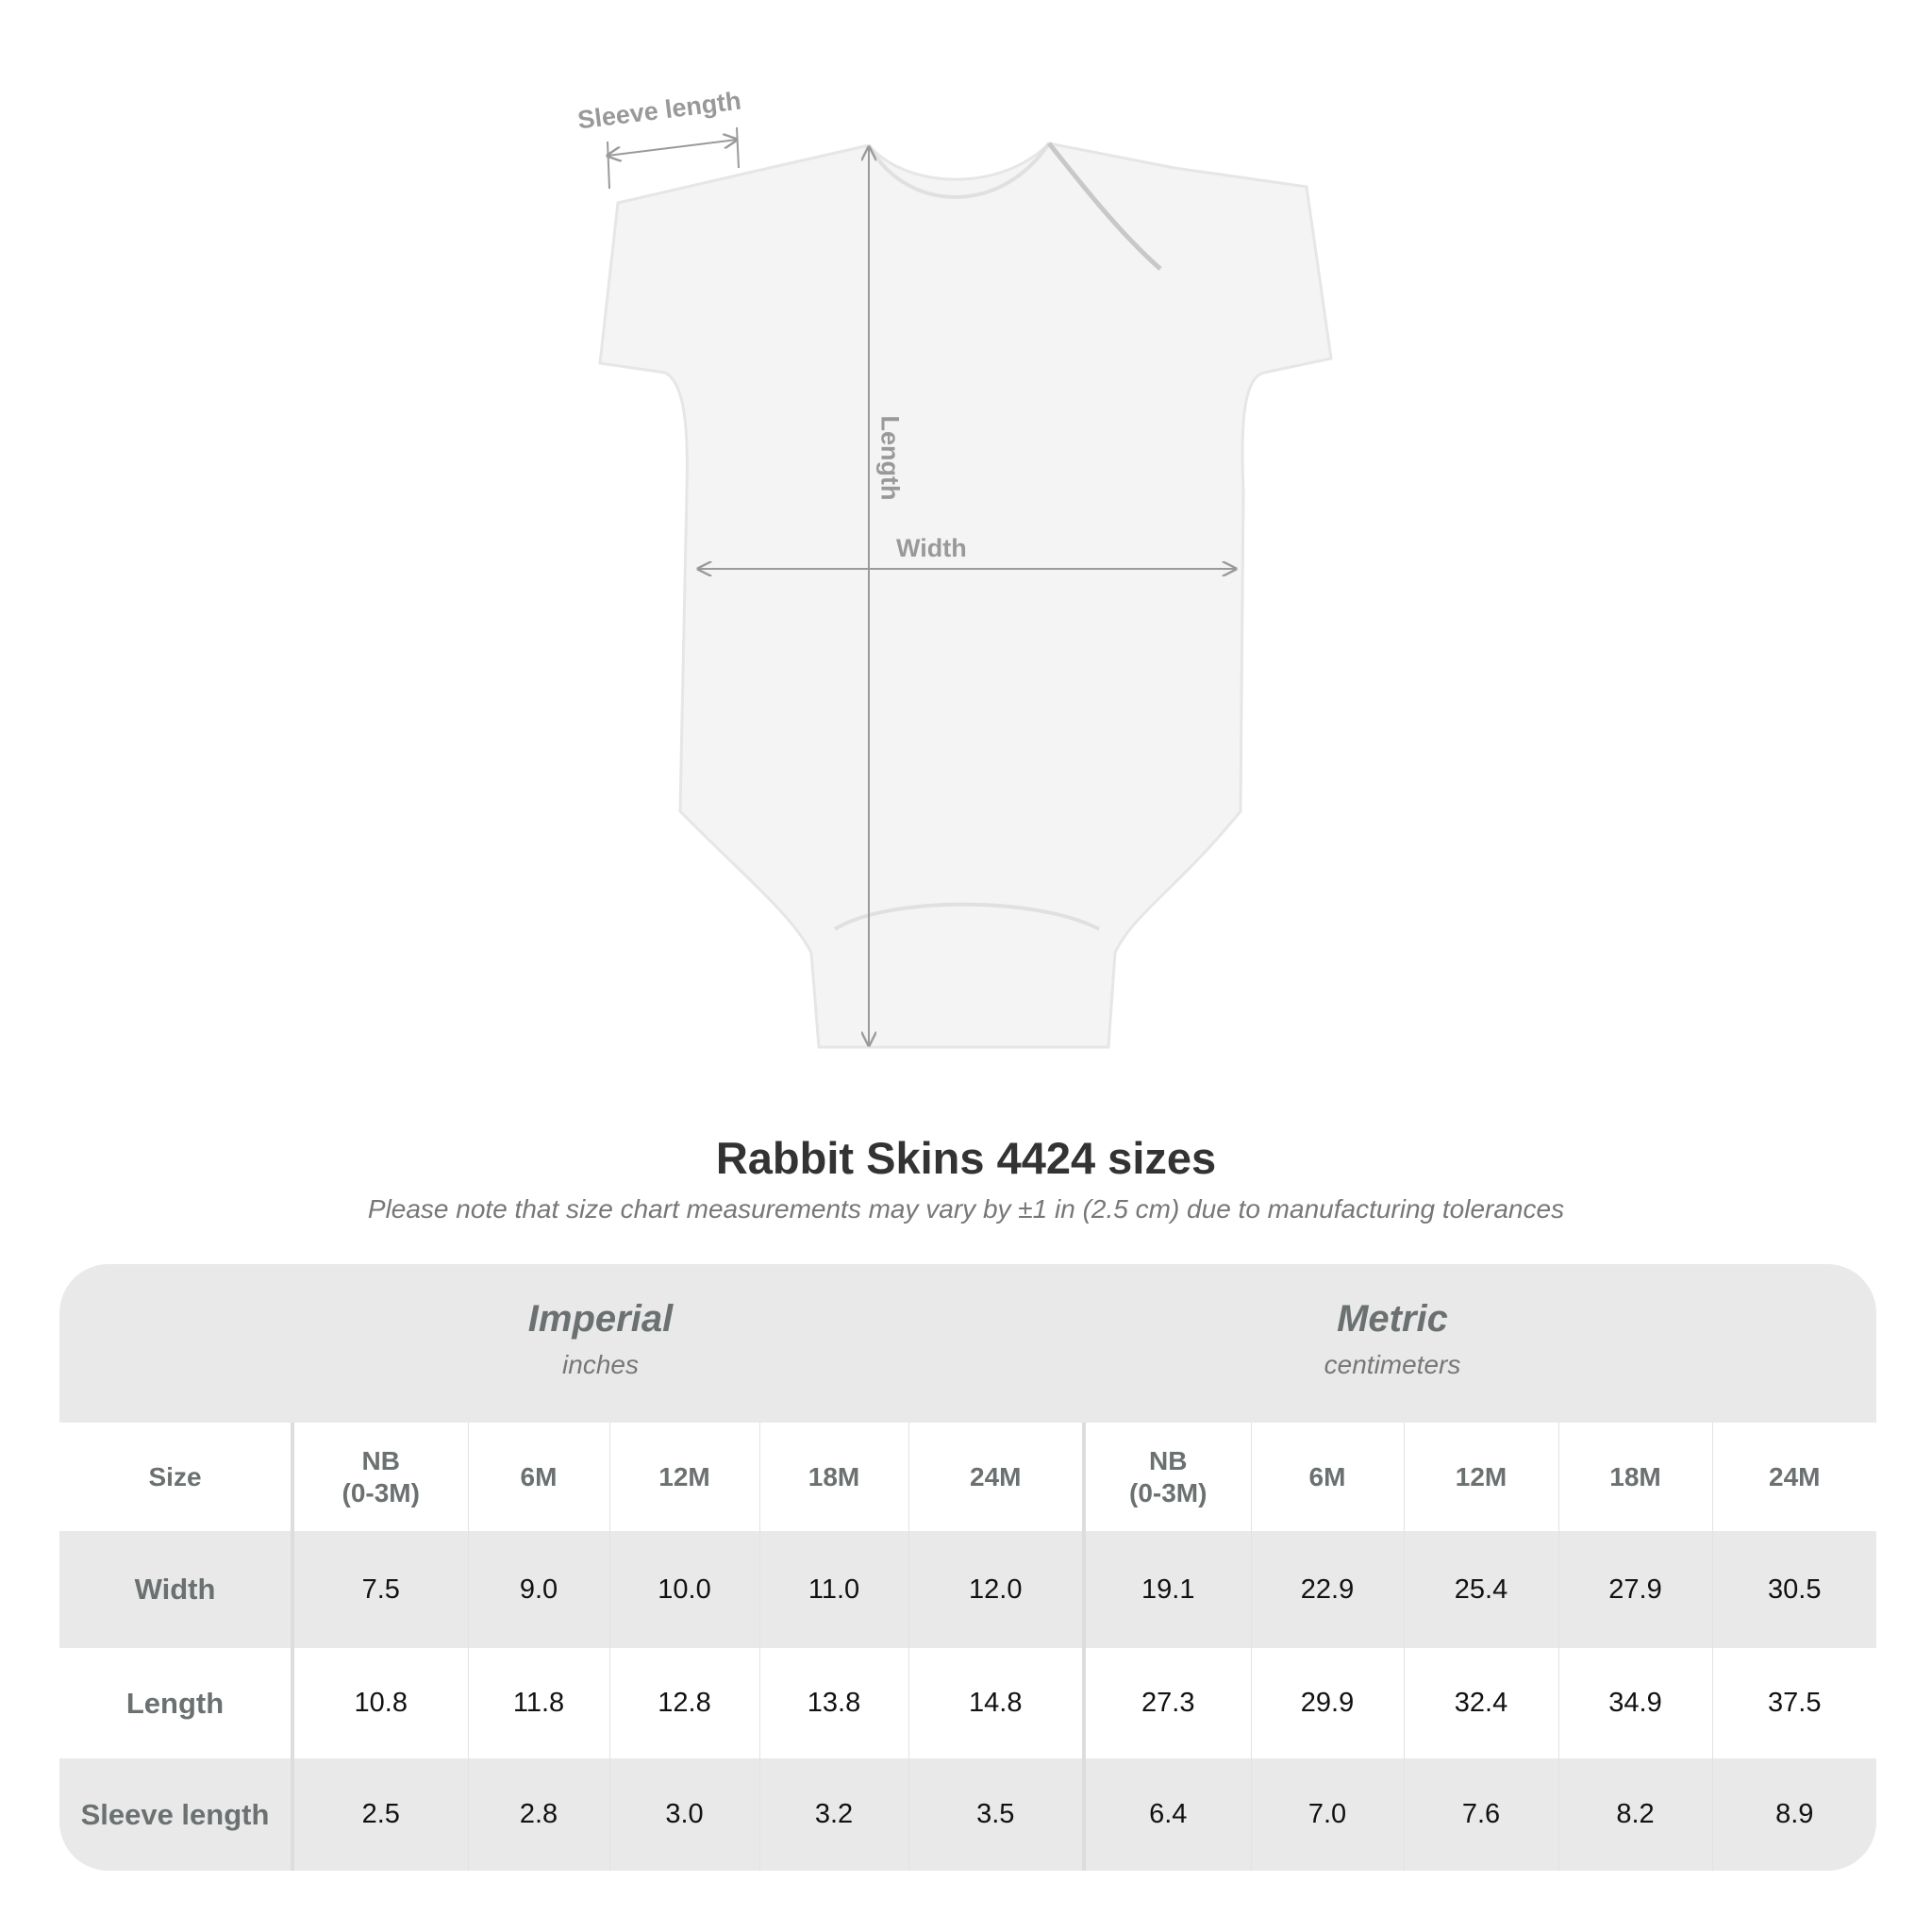  Describe the element at coordinates (959, 171) in the screenshot. I see `collar` at that location.